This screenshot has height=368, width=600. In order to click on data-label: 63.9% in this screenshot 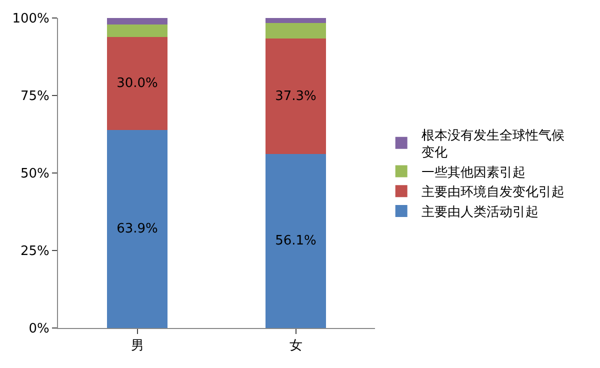, I will do `click(137, 228)`.